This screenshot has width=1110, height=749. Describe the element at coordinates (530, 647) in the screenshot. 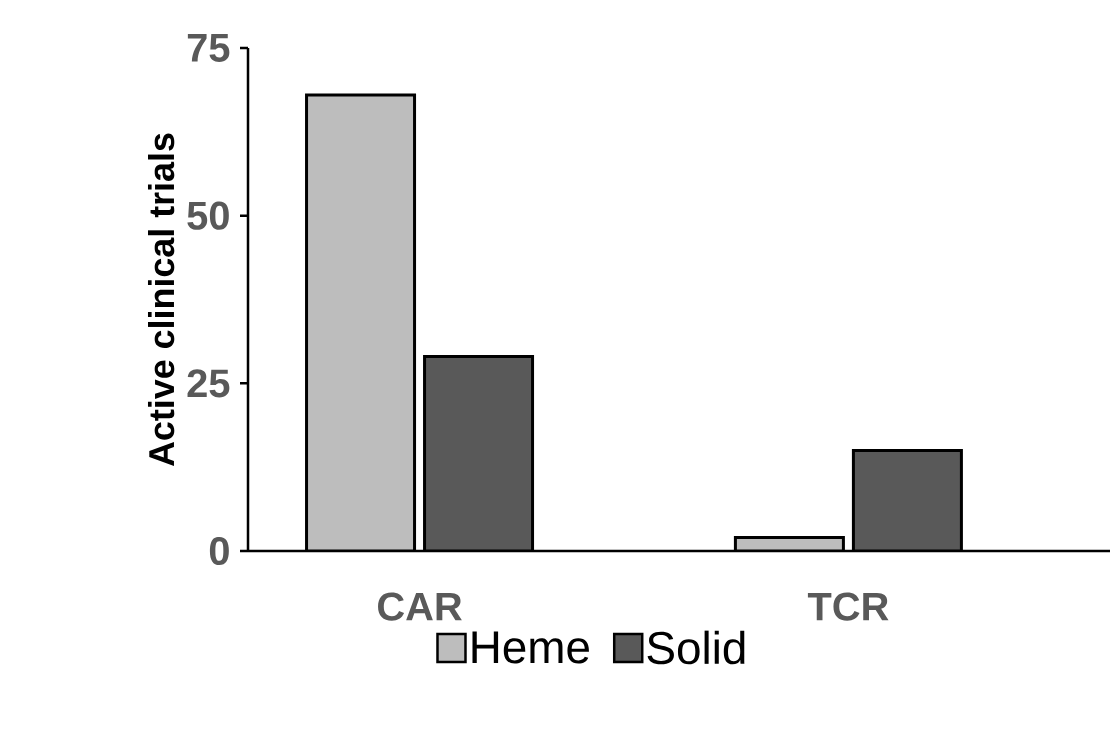

I see `legend-label: Heme` at that location.